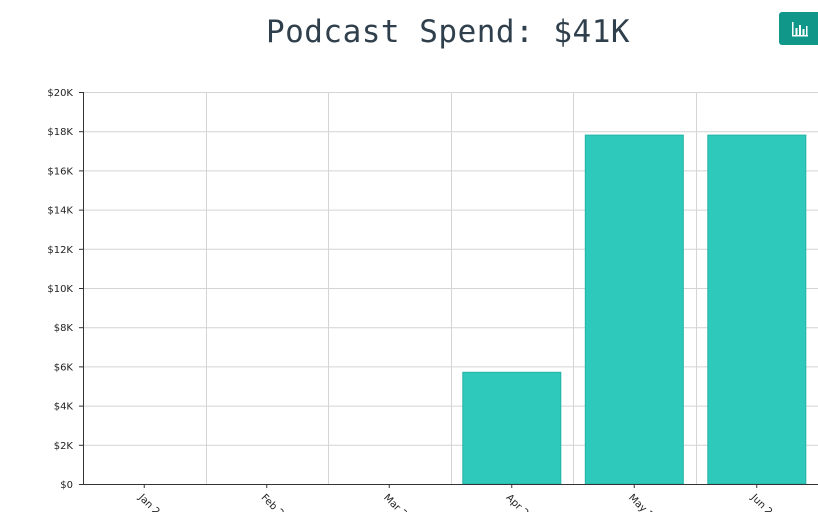 This screenshot has height=512, width=818. Describe the element at coordinates (64, 328) in the screenshot. I see `y-tick-label: $8K` at that location.